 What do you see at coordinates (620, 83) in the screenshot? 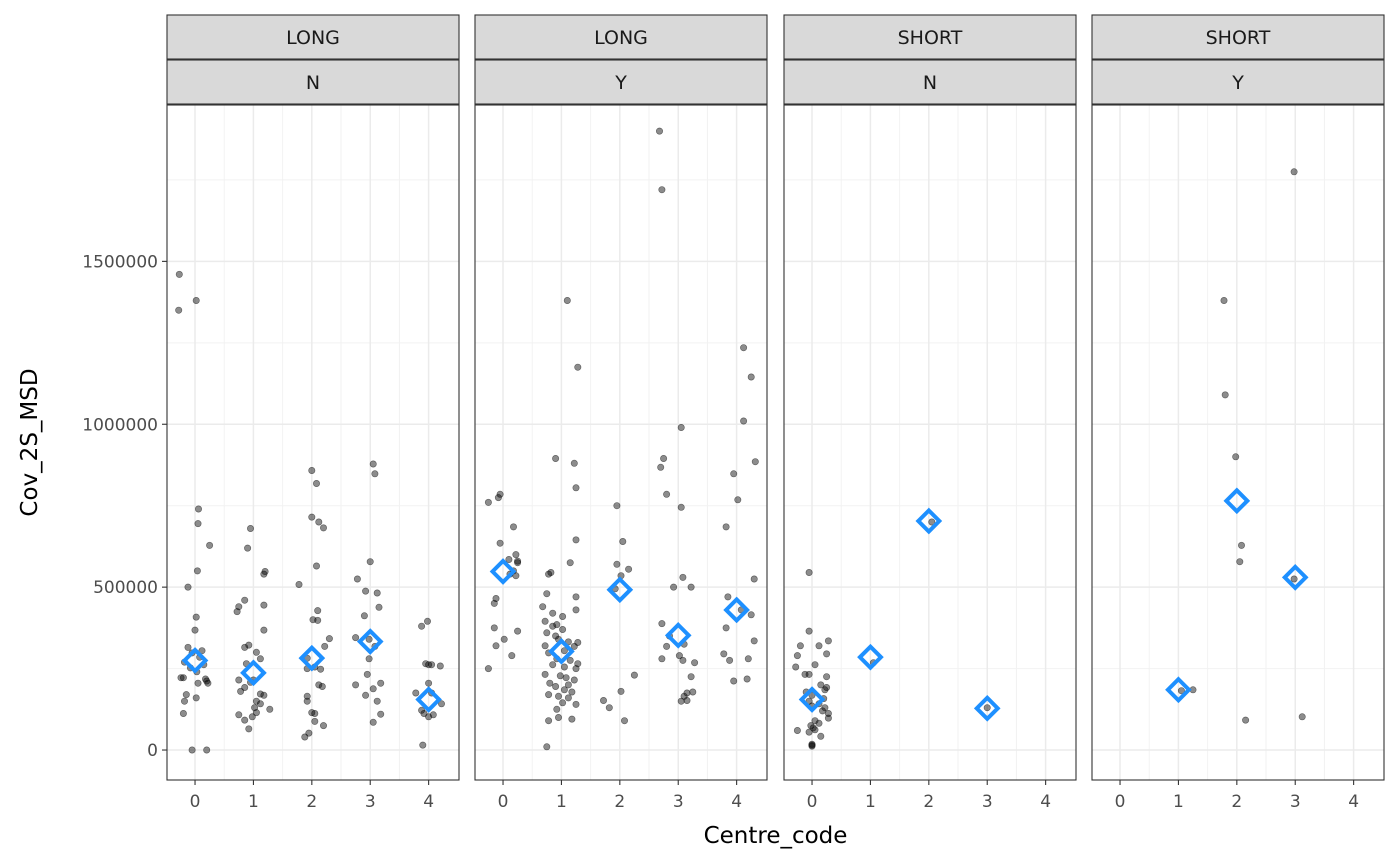
I see `facet-strip-bottom-label: Y` at bounding box center [620, 83].